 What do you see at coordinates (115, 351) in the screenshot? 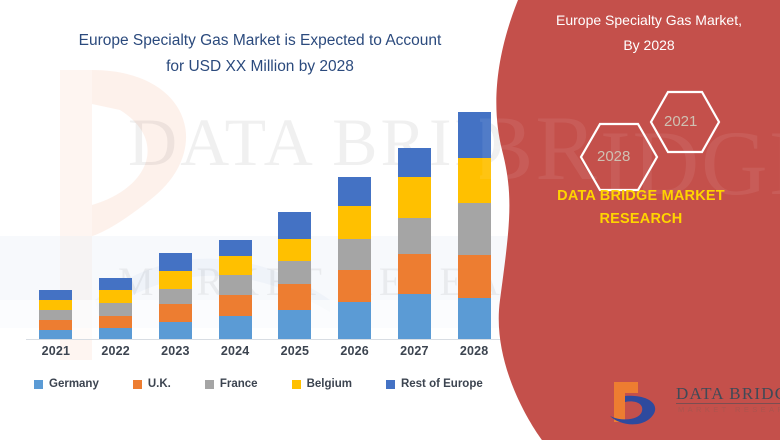
I see `x-axis-label: 2022` at bounding box center [115, 351].